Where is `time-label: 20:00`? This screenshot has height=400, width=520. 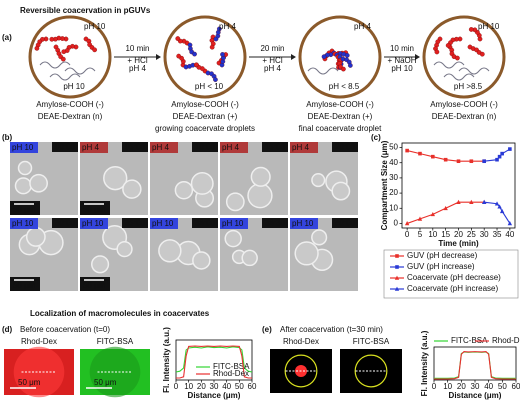
time-label: 20:00 is located at coordinates (345, 147).